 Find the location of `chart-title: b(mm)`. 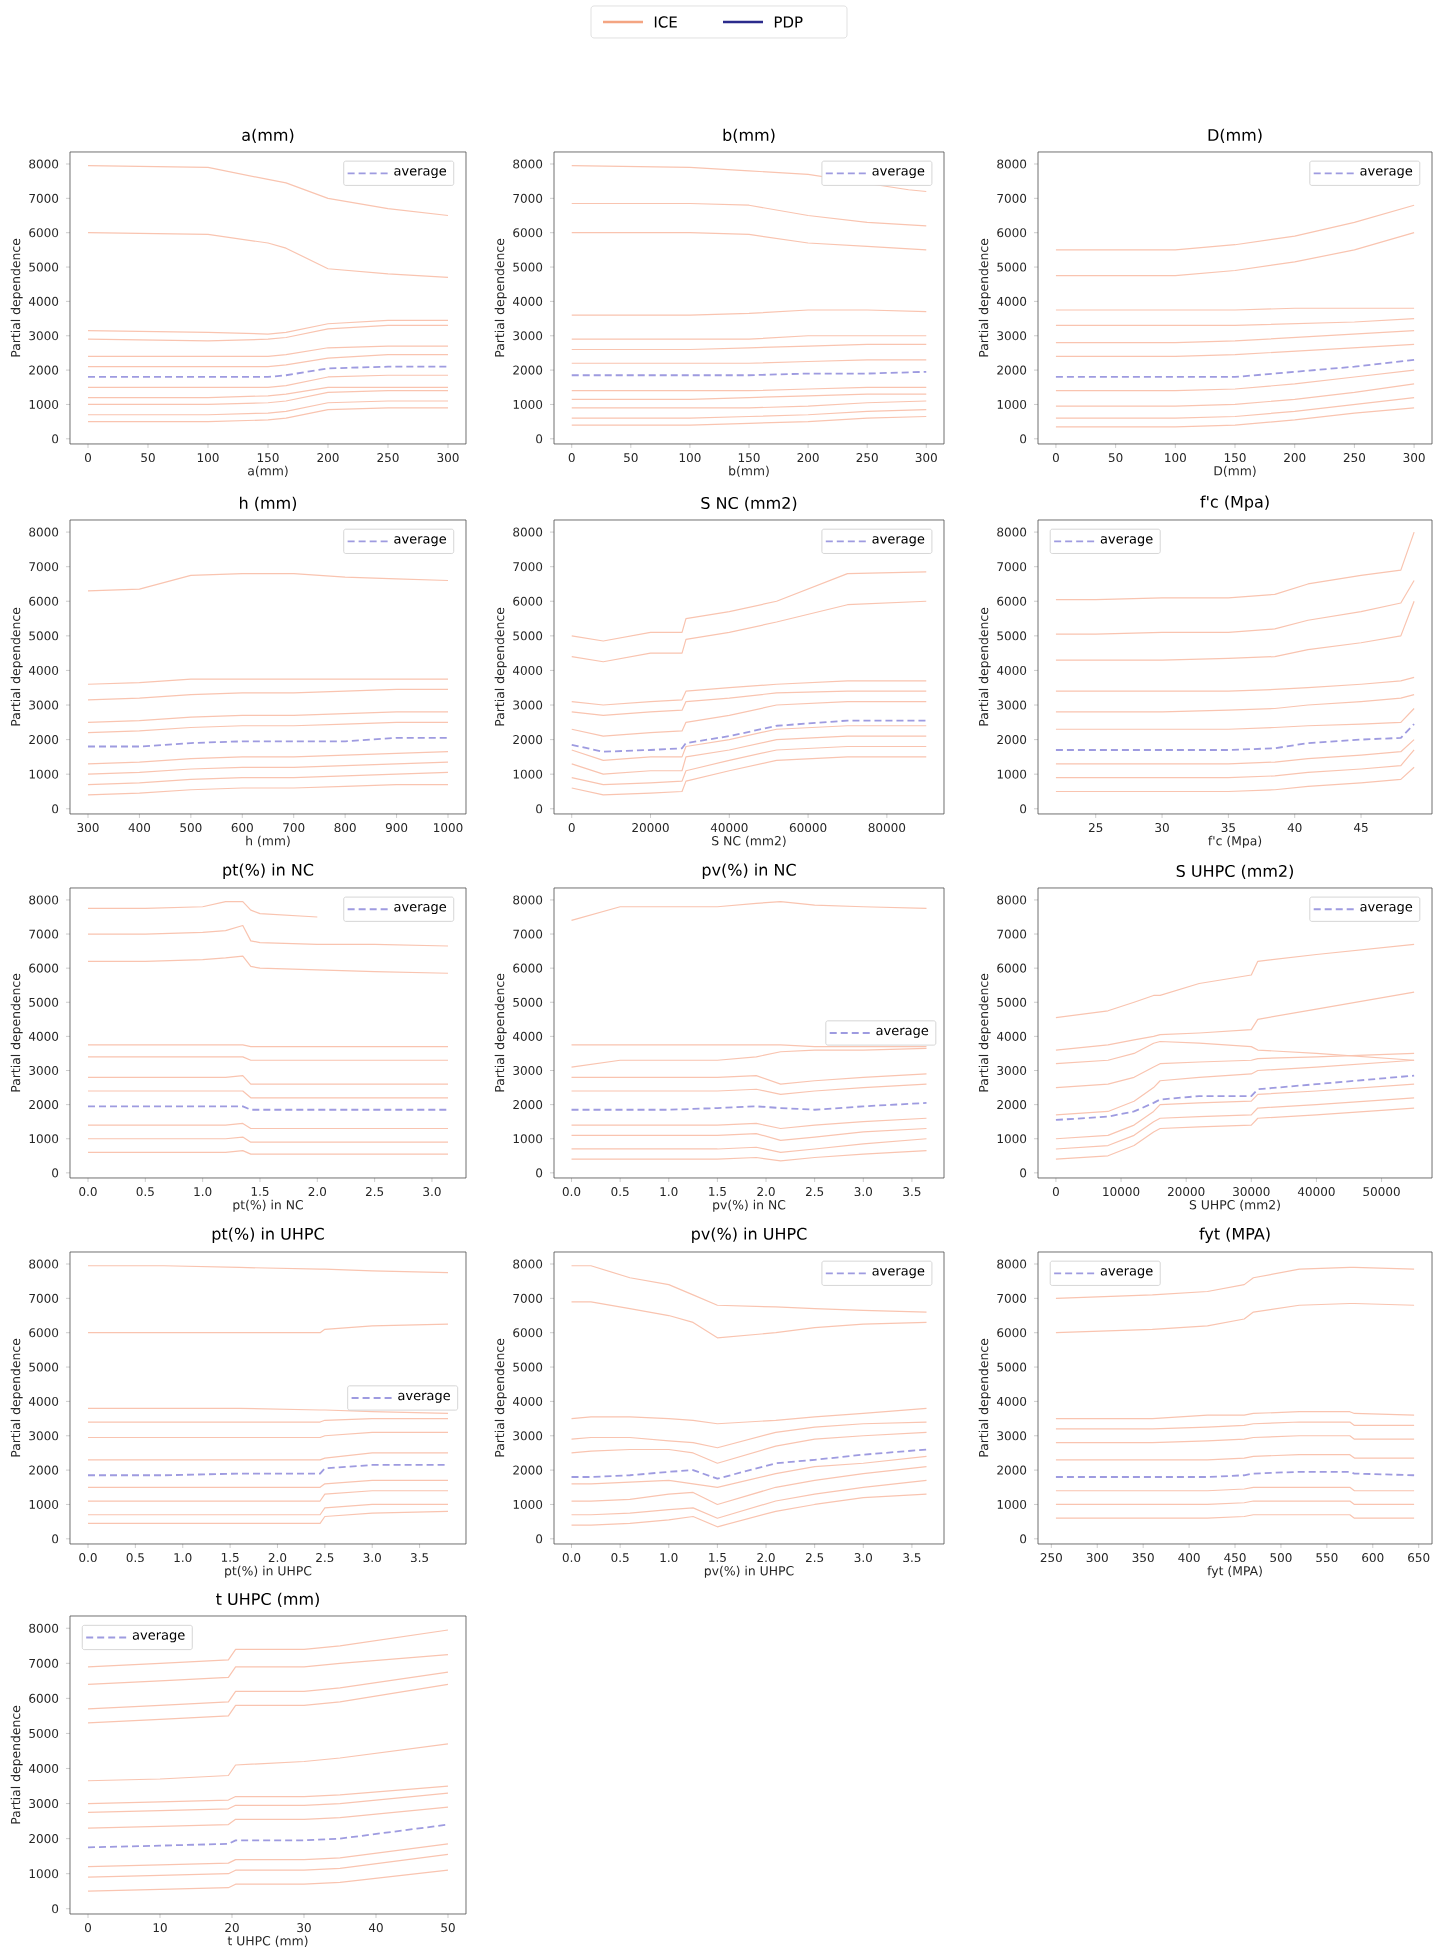

chart-title: b(mm) is located at coordinates (749, 135).